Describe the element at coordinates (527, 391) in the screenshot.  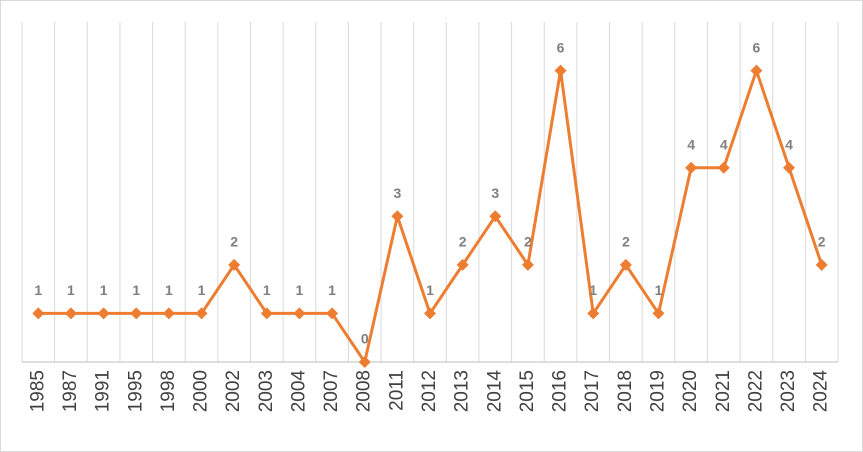
I see `x-tick-label: 2015` at that location.